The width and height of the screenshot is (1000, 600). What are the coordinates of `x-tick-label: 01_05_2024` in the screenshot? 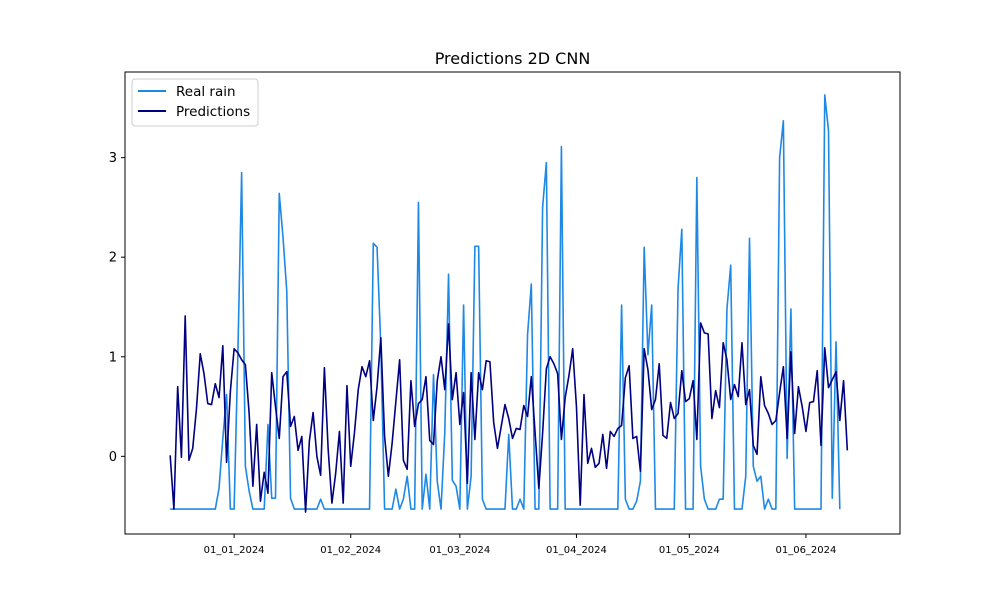 It's located at (689, 550).